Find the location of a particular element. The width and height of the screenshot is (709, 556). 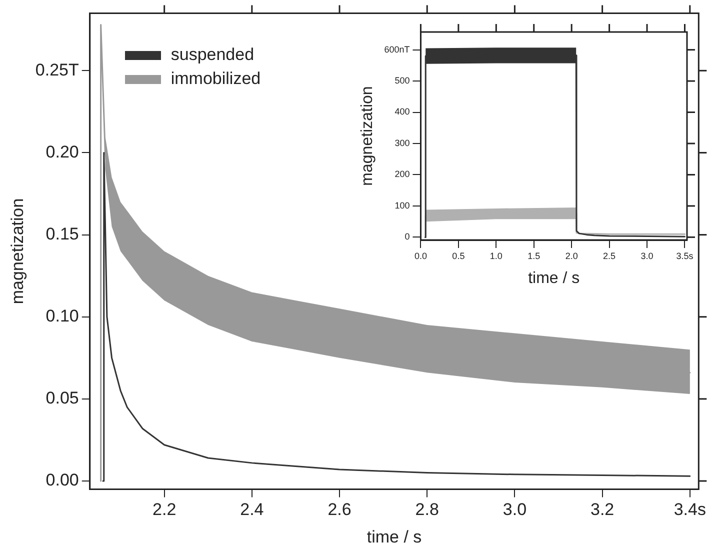

y-tick-label: 200 is located at coordinates (402, 174).